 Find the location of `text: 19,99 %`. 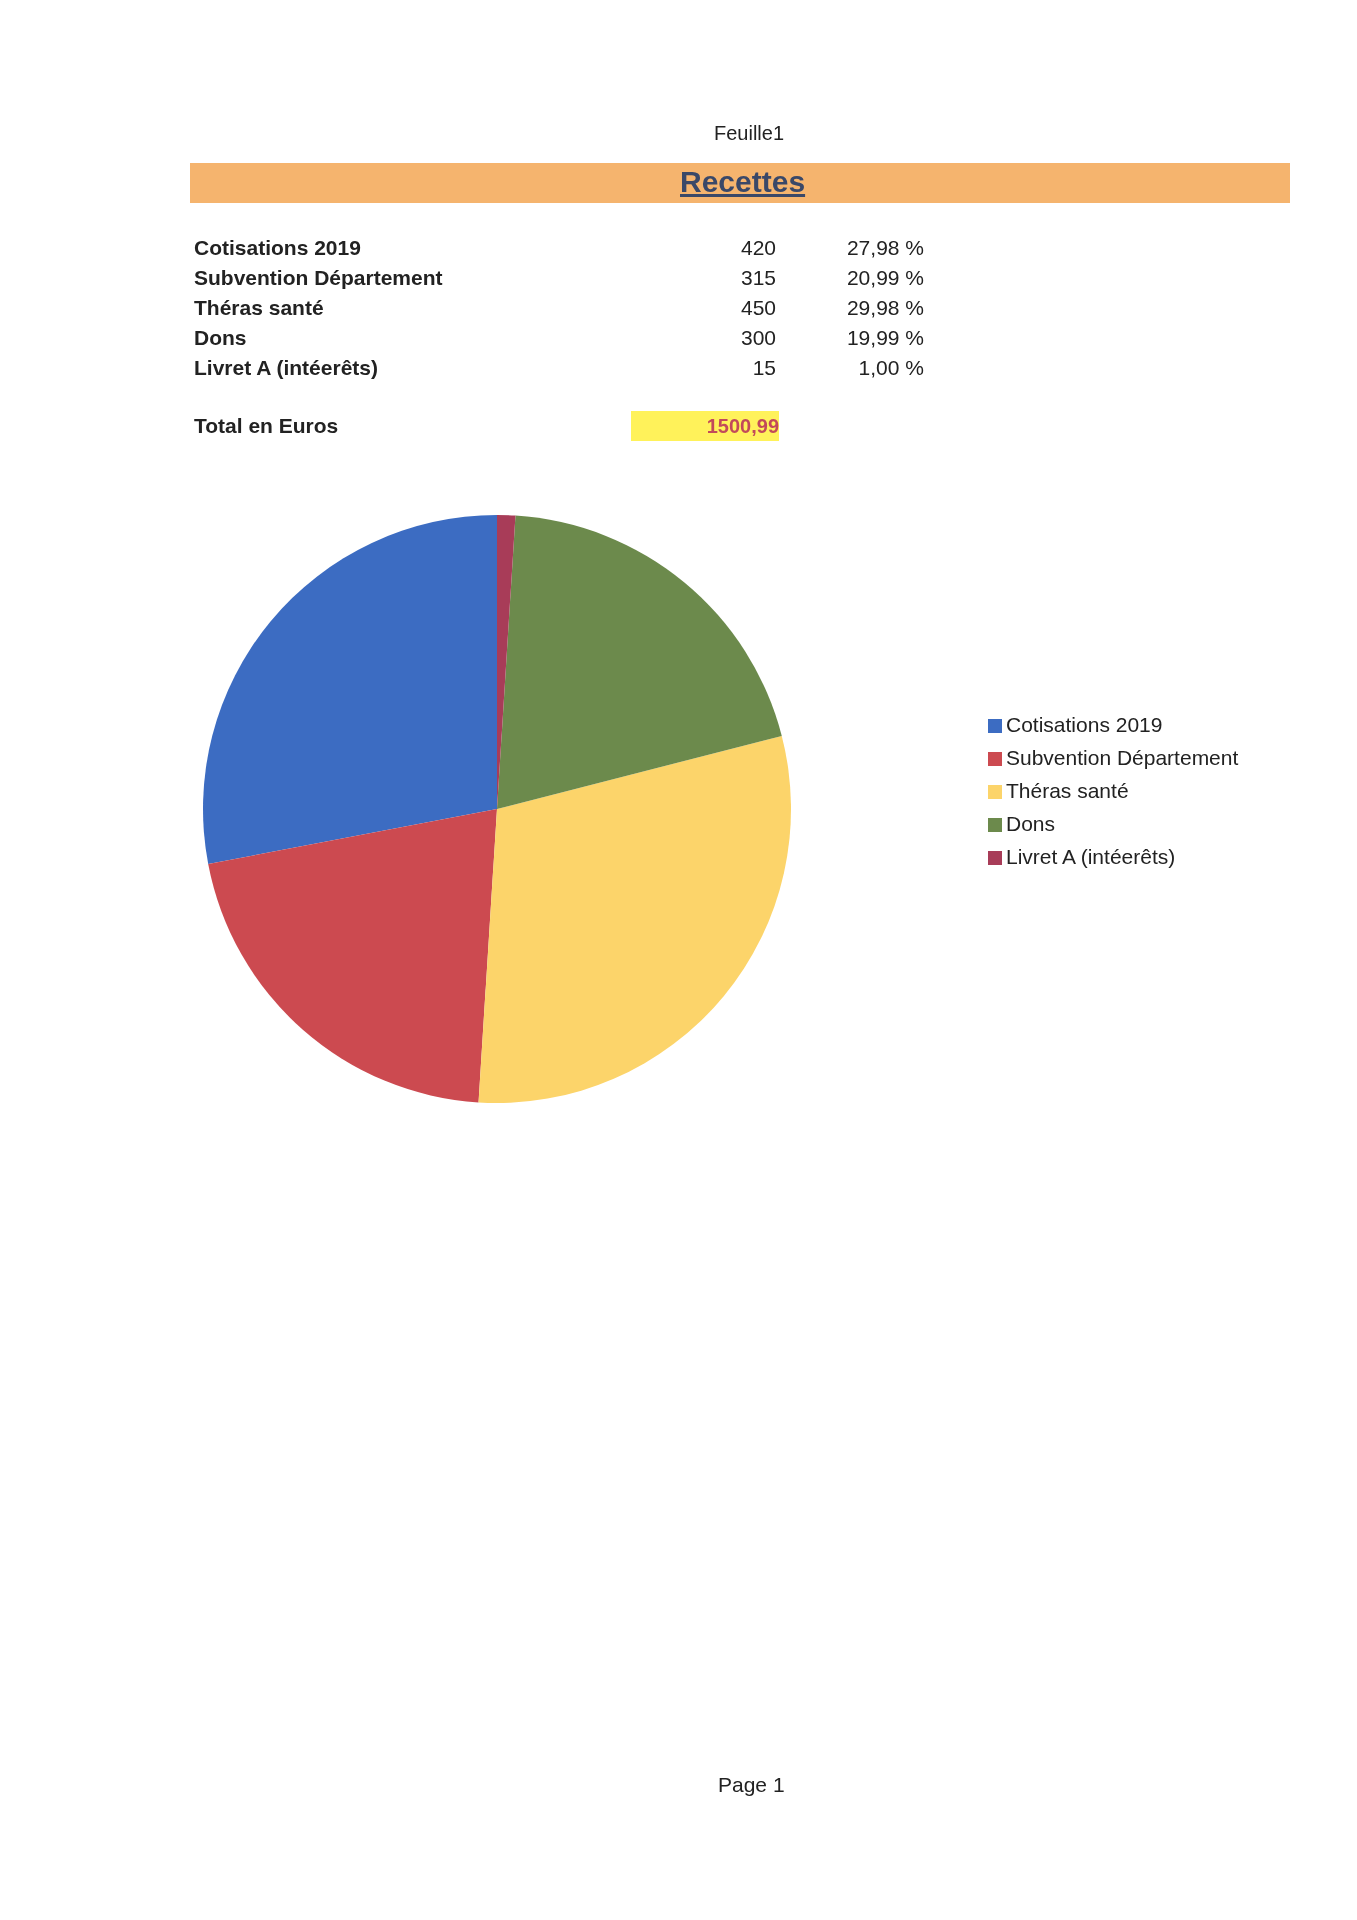

text: 19,99 % is located at coordinates (884, 338).